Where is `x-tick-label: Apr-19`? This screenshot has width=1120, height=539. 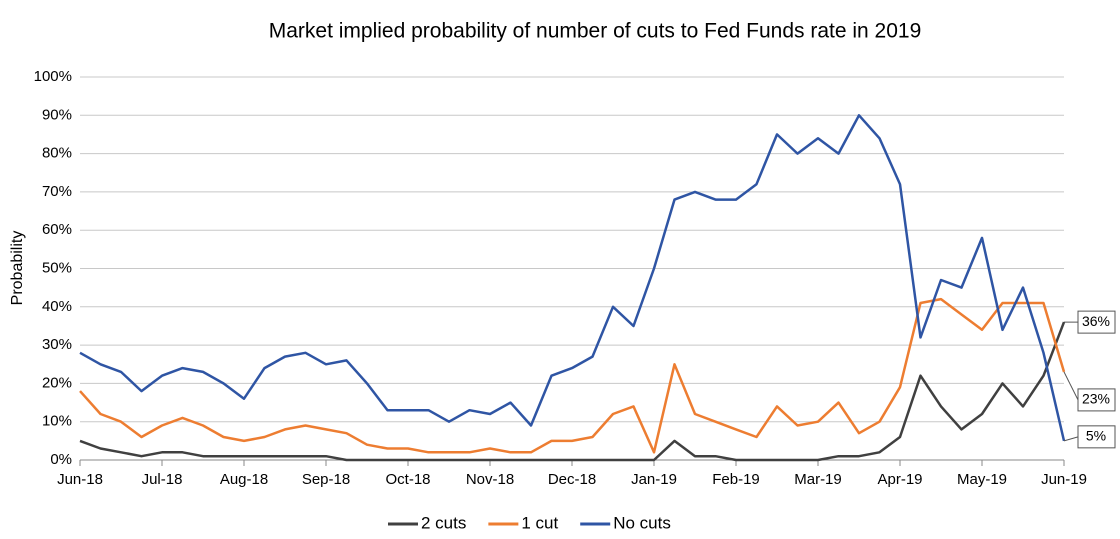 x-tick-label: Apr-19 is located at coordinates (899, 479).